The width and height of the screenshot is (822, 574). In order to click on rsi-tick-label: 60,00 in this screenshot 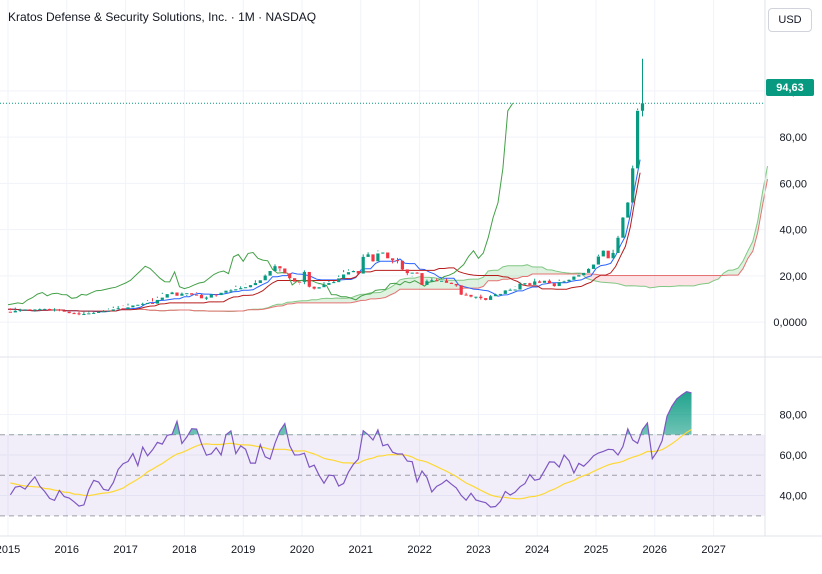, I will do `click(793, 456)`.